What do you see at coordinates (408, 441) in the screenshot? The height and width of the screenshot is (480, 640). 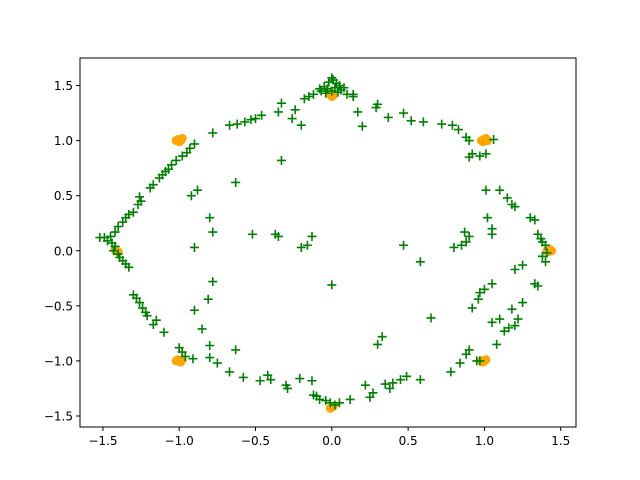 I see `x-tick-label-4: 0.5` at bounding box center [408, 441].